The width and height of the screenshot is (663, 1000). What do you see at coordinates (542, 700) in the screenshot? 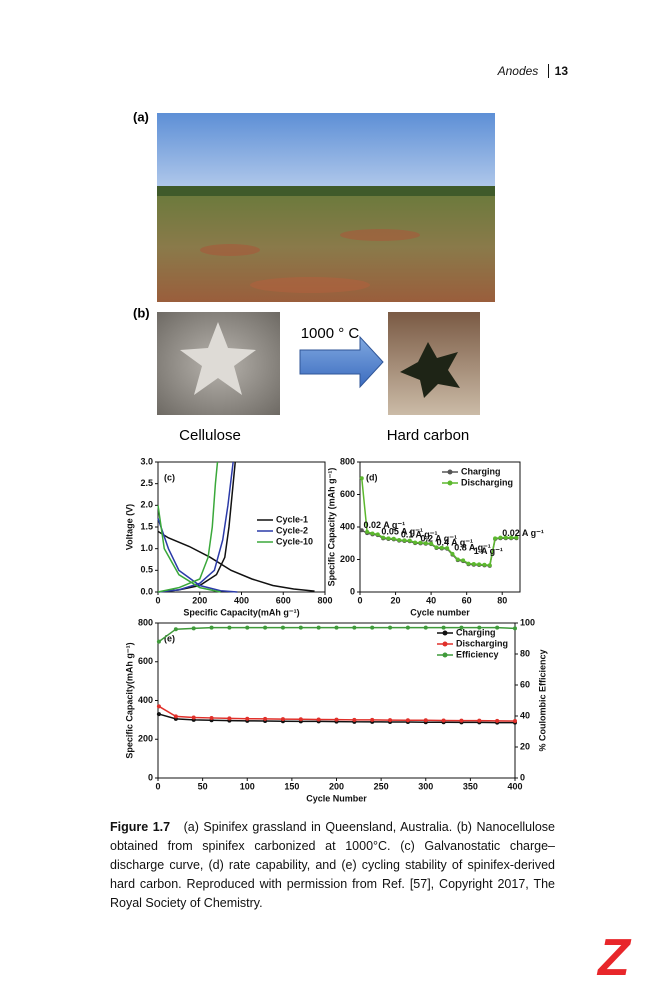
I see `y2-axis-label: % Coulombic Efficiency` at bounding box center [542, 700].